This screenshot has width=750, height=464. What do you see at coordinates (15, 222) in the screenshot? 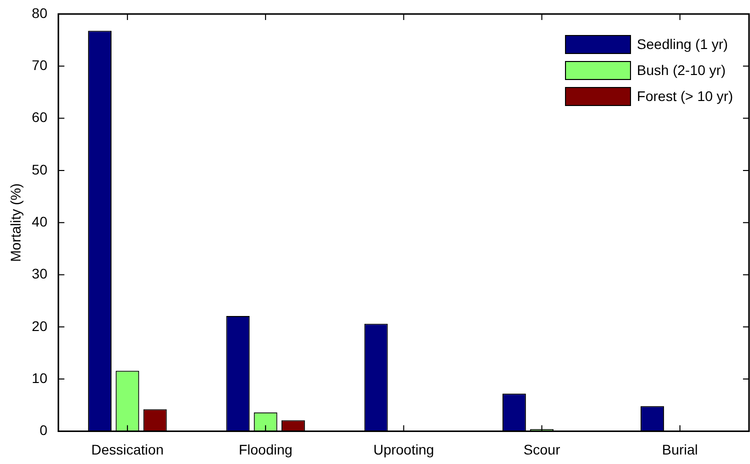
I see `y-axis-title: Mortality (%)` at bounding box center [15, 222].